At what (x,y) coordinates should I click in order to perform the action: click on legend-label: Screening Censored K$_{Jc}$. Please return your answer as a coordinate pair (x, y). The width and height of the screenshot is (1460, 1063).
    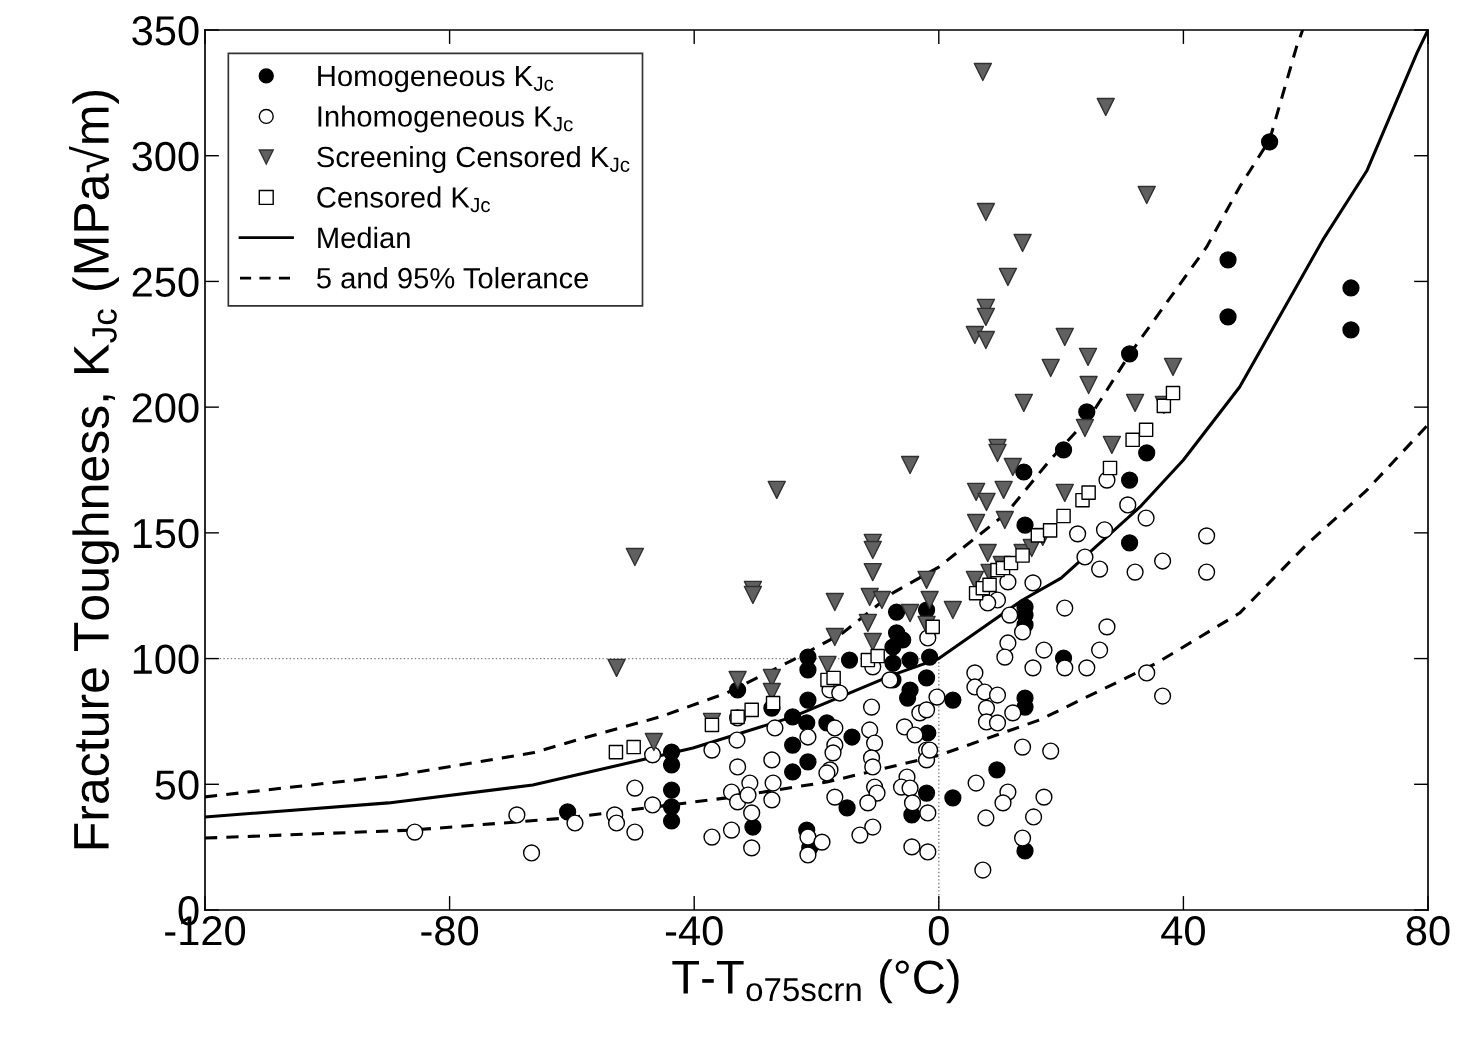
    Looking at the image, I should click on (473, 159).